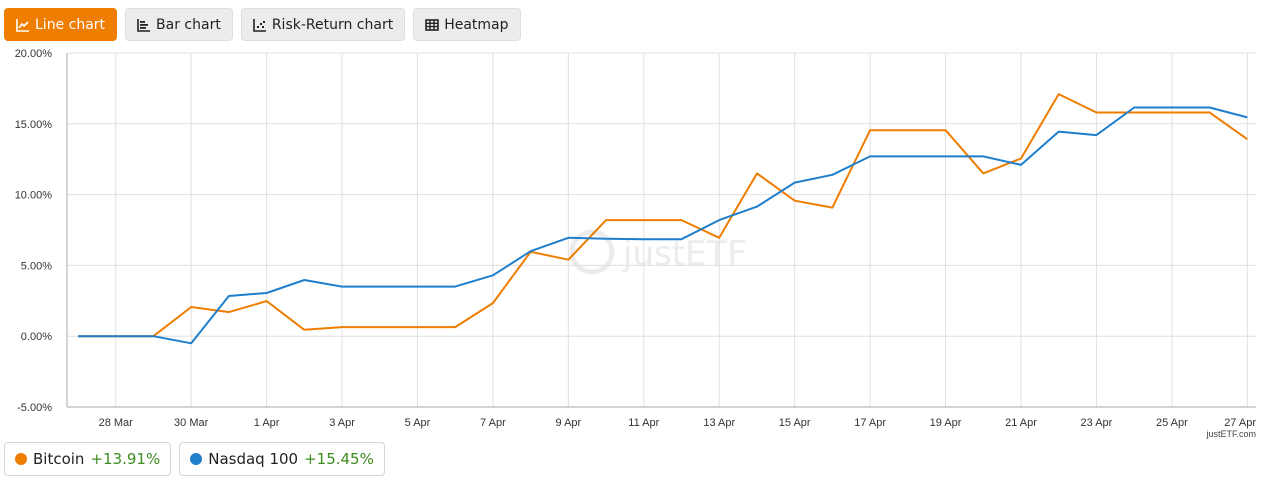 Image resolution: width=1271 pixels, height=492 pixels. What do you see at coordinates (432, 25) in the screenshot?
I see `grid-icon` at bounding box center [432, 25].